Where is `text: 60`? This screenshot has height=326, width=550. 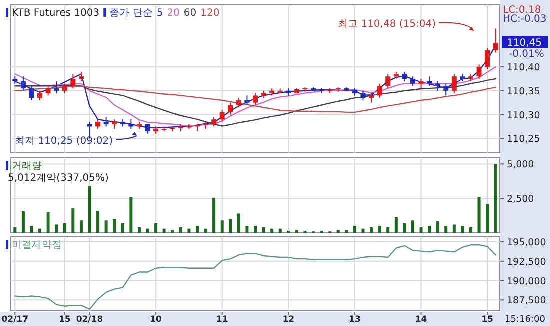
text: 60 is located at coordinates (190, 13).